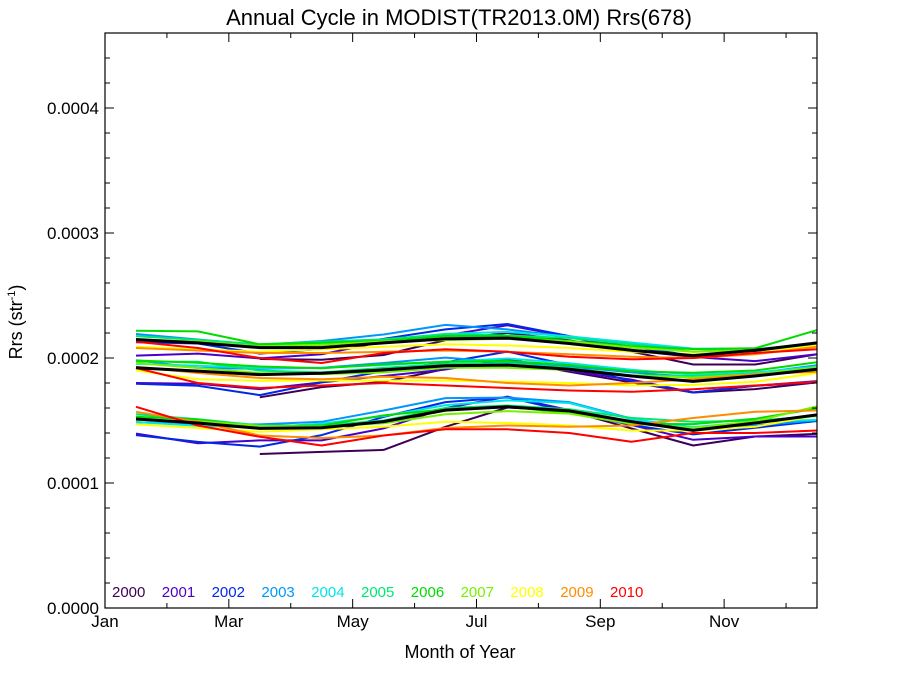 This screenshot has height=675, width=900. I want to click on x-tick-label: Mar, so click(229, 621).